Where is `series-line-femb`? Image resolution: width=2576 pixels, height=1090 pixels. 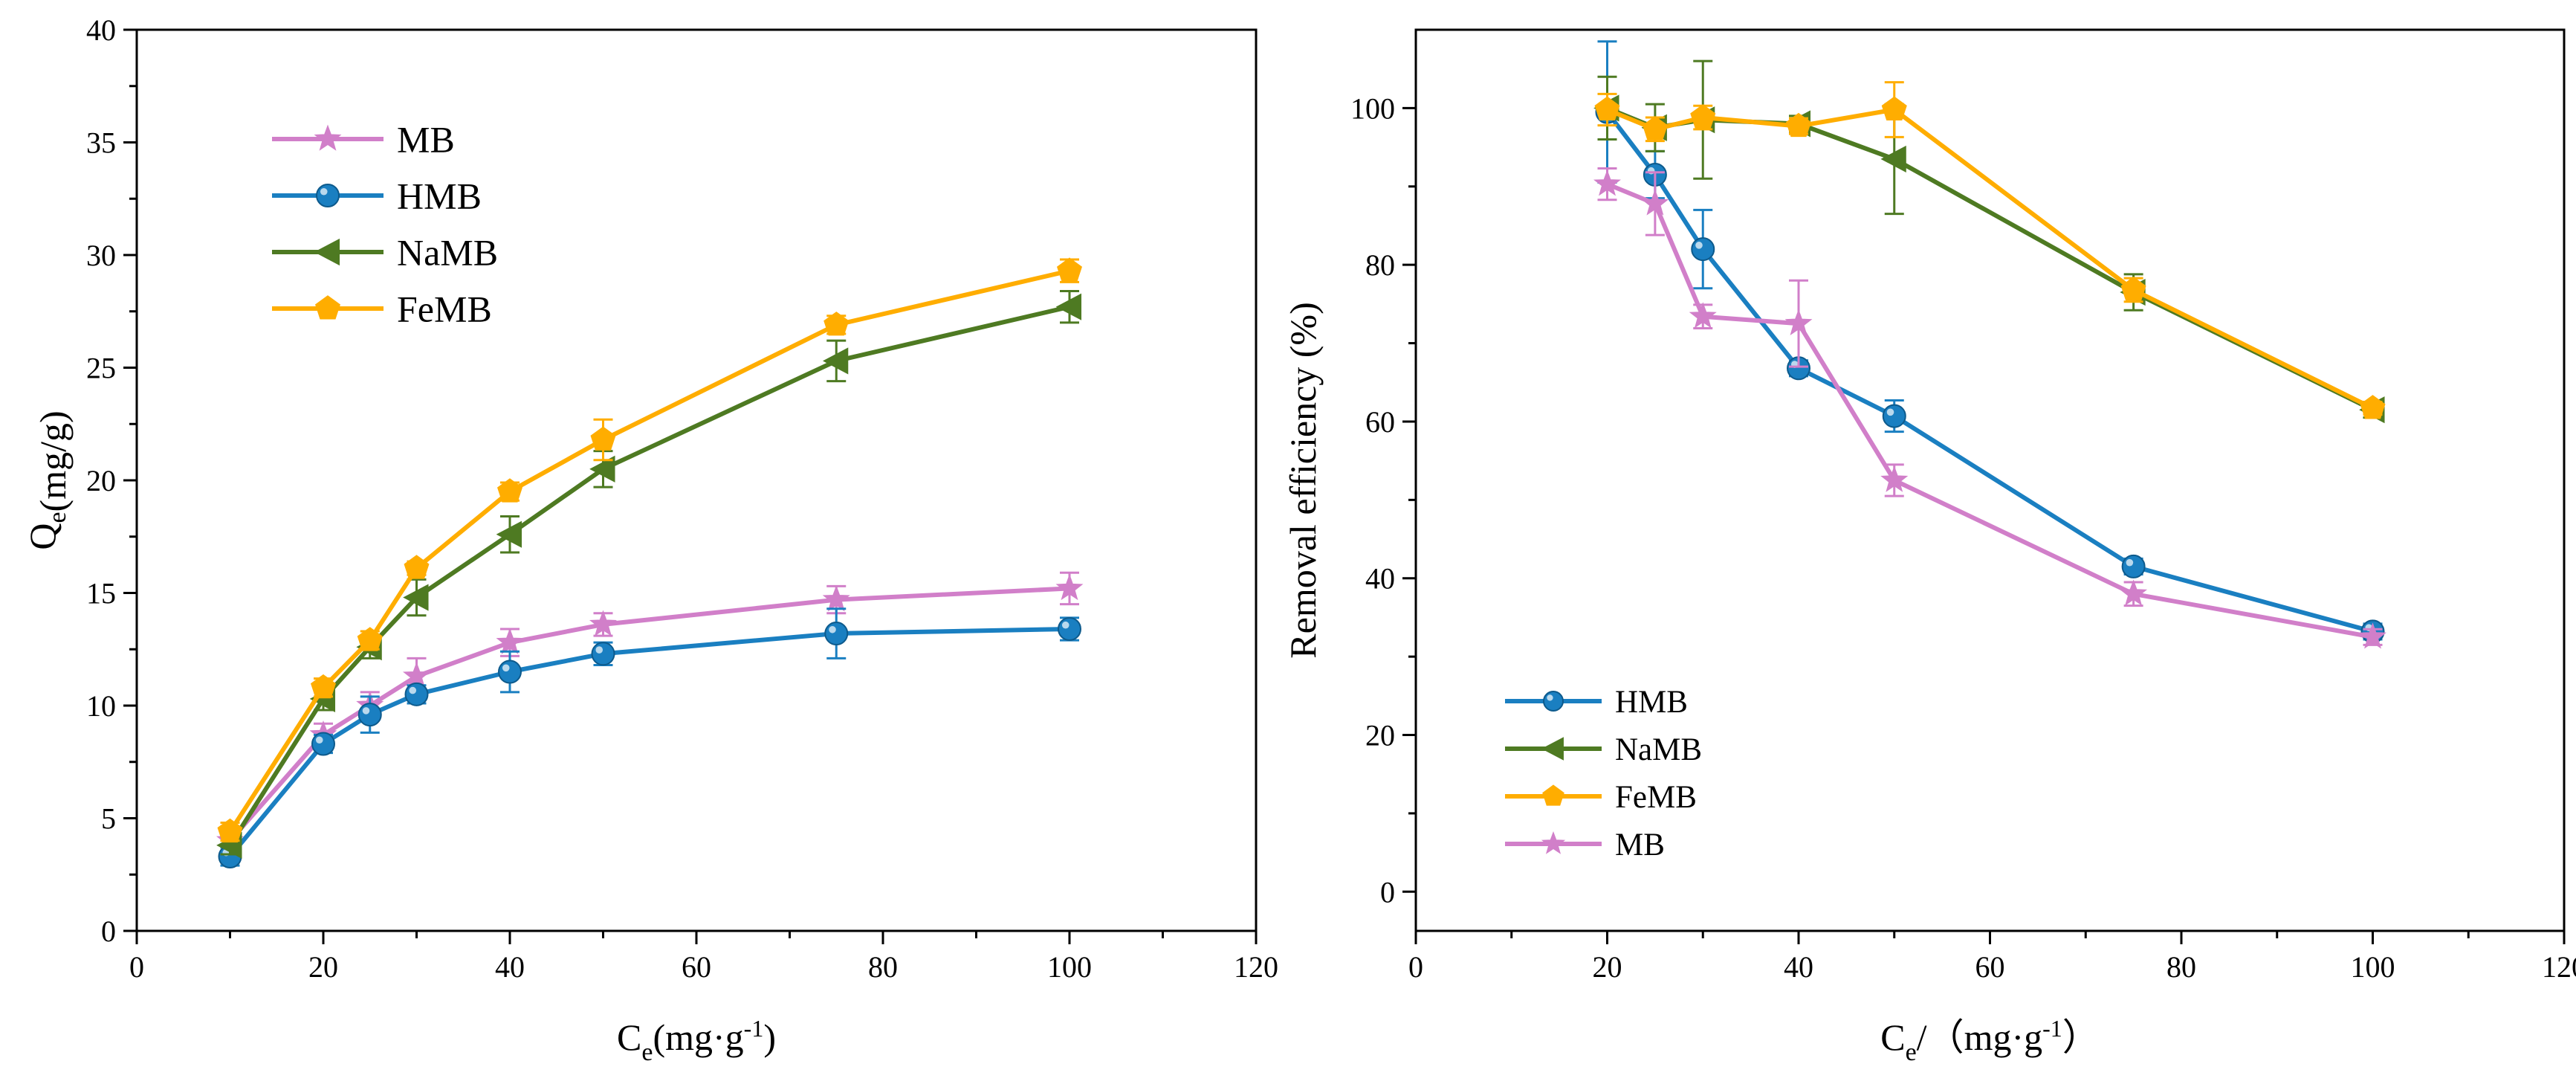 series-line-femb is located at coordinates (1990, 258).